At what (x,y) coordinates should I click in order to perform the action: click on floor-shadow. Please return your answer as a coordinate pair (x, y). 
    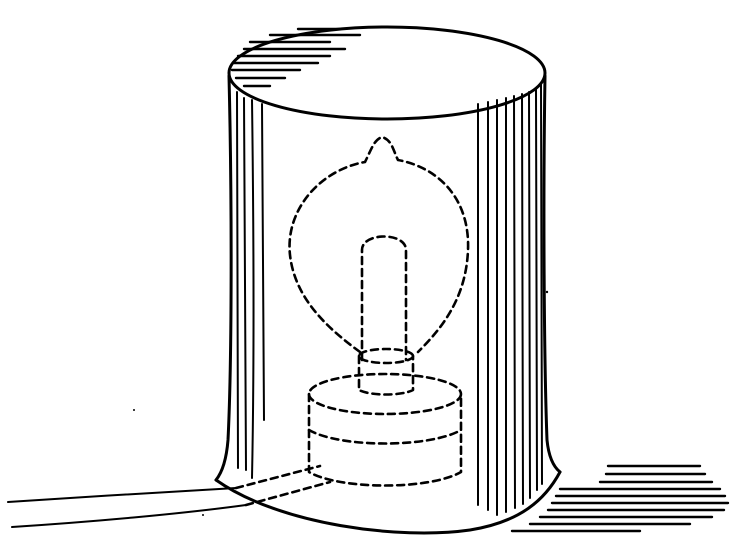
    Looking at the image, I should click on (620, 498).